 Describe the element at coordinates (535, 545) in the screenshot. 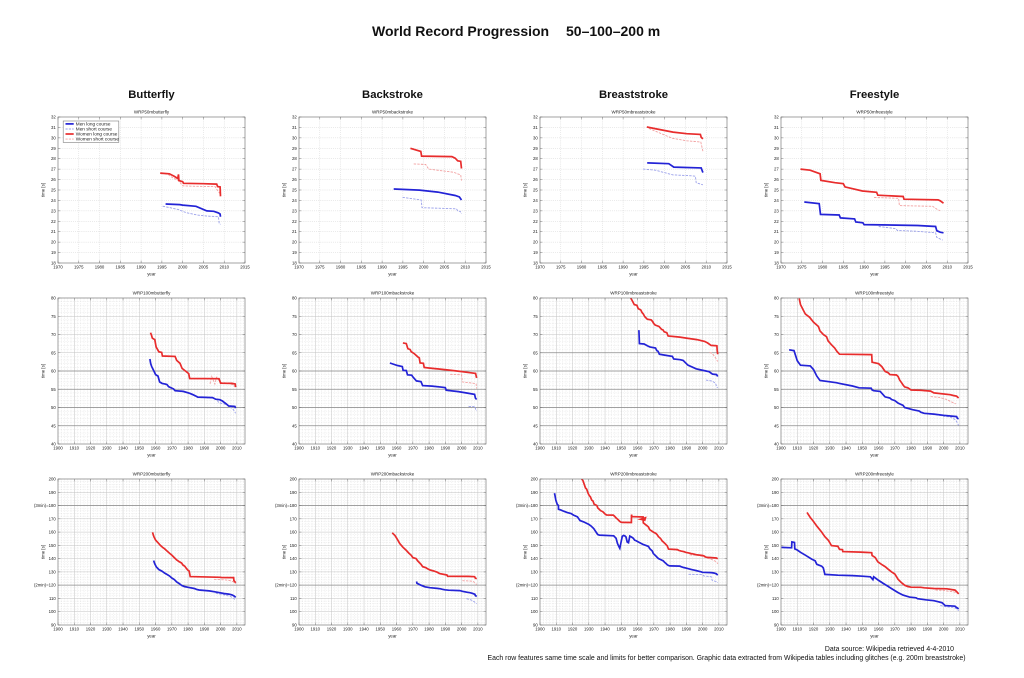

I see `svg-text: 150` at that location.